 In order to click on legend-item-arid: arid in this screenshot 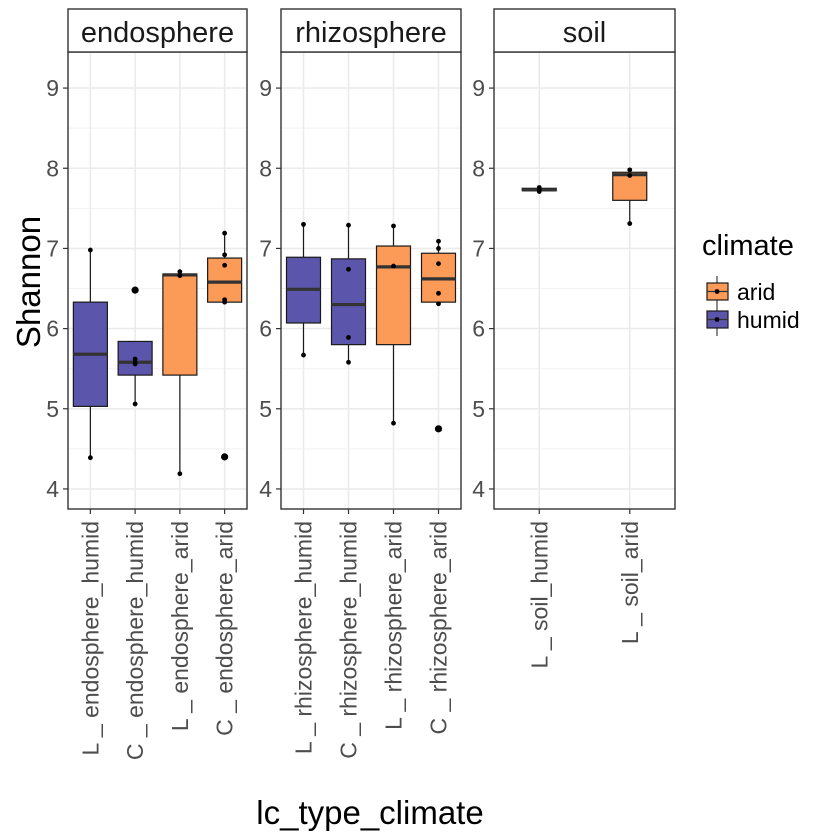, I will do `click(740, 292)`.